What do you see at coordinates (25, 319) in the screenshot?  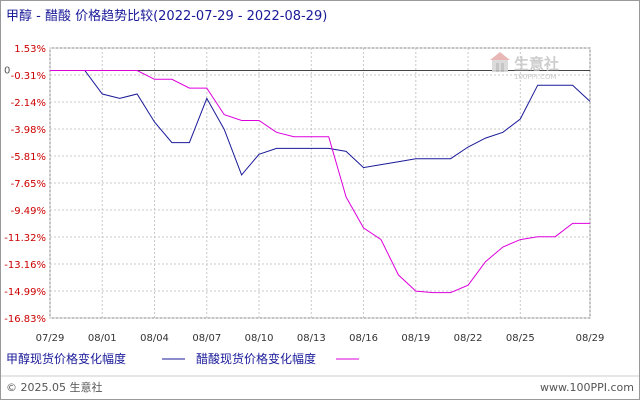 I see `y-tick-label: -16.83%` at bounding box center [25, 319].